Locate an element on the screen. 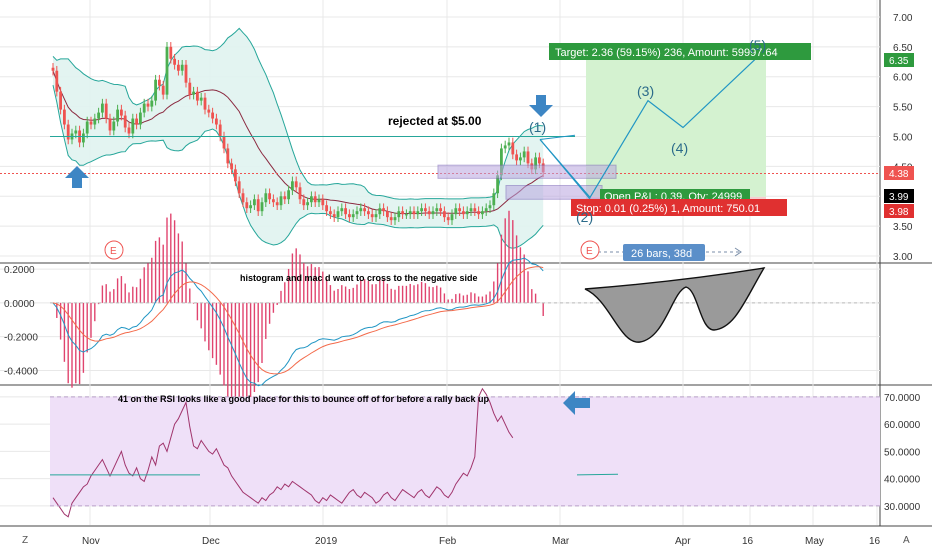 Image resolution: width=932 pixels, height=550 pixels. time-tick: Mar is located at coordinates (561, 541).